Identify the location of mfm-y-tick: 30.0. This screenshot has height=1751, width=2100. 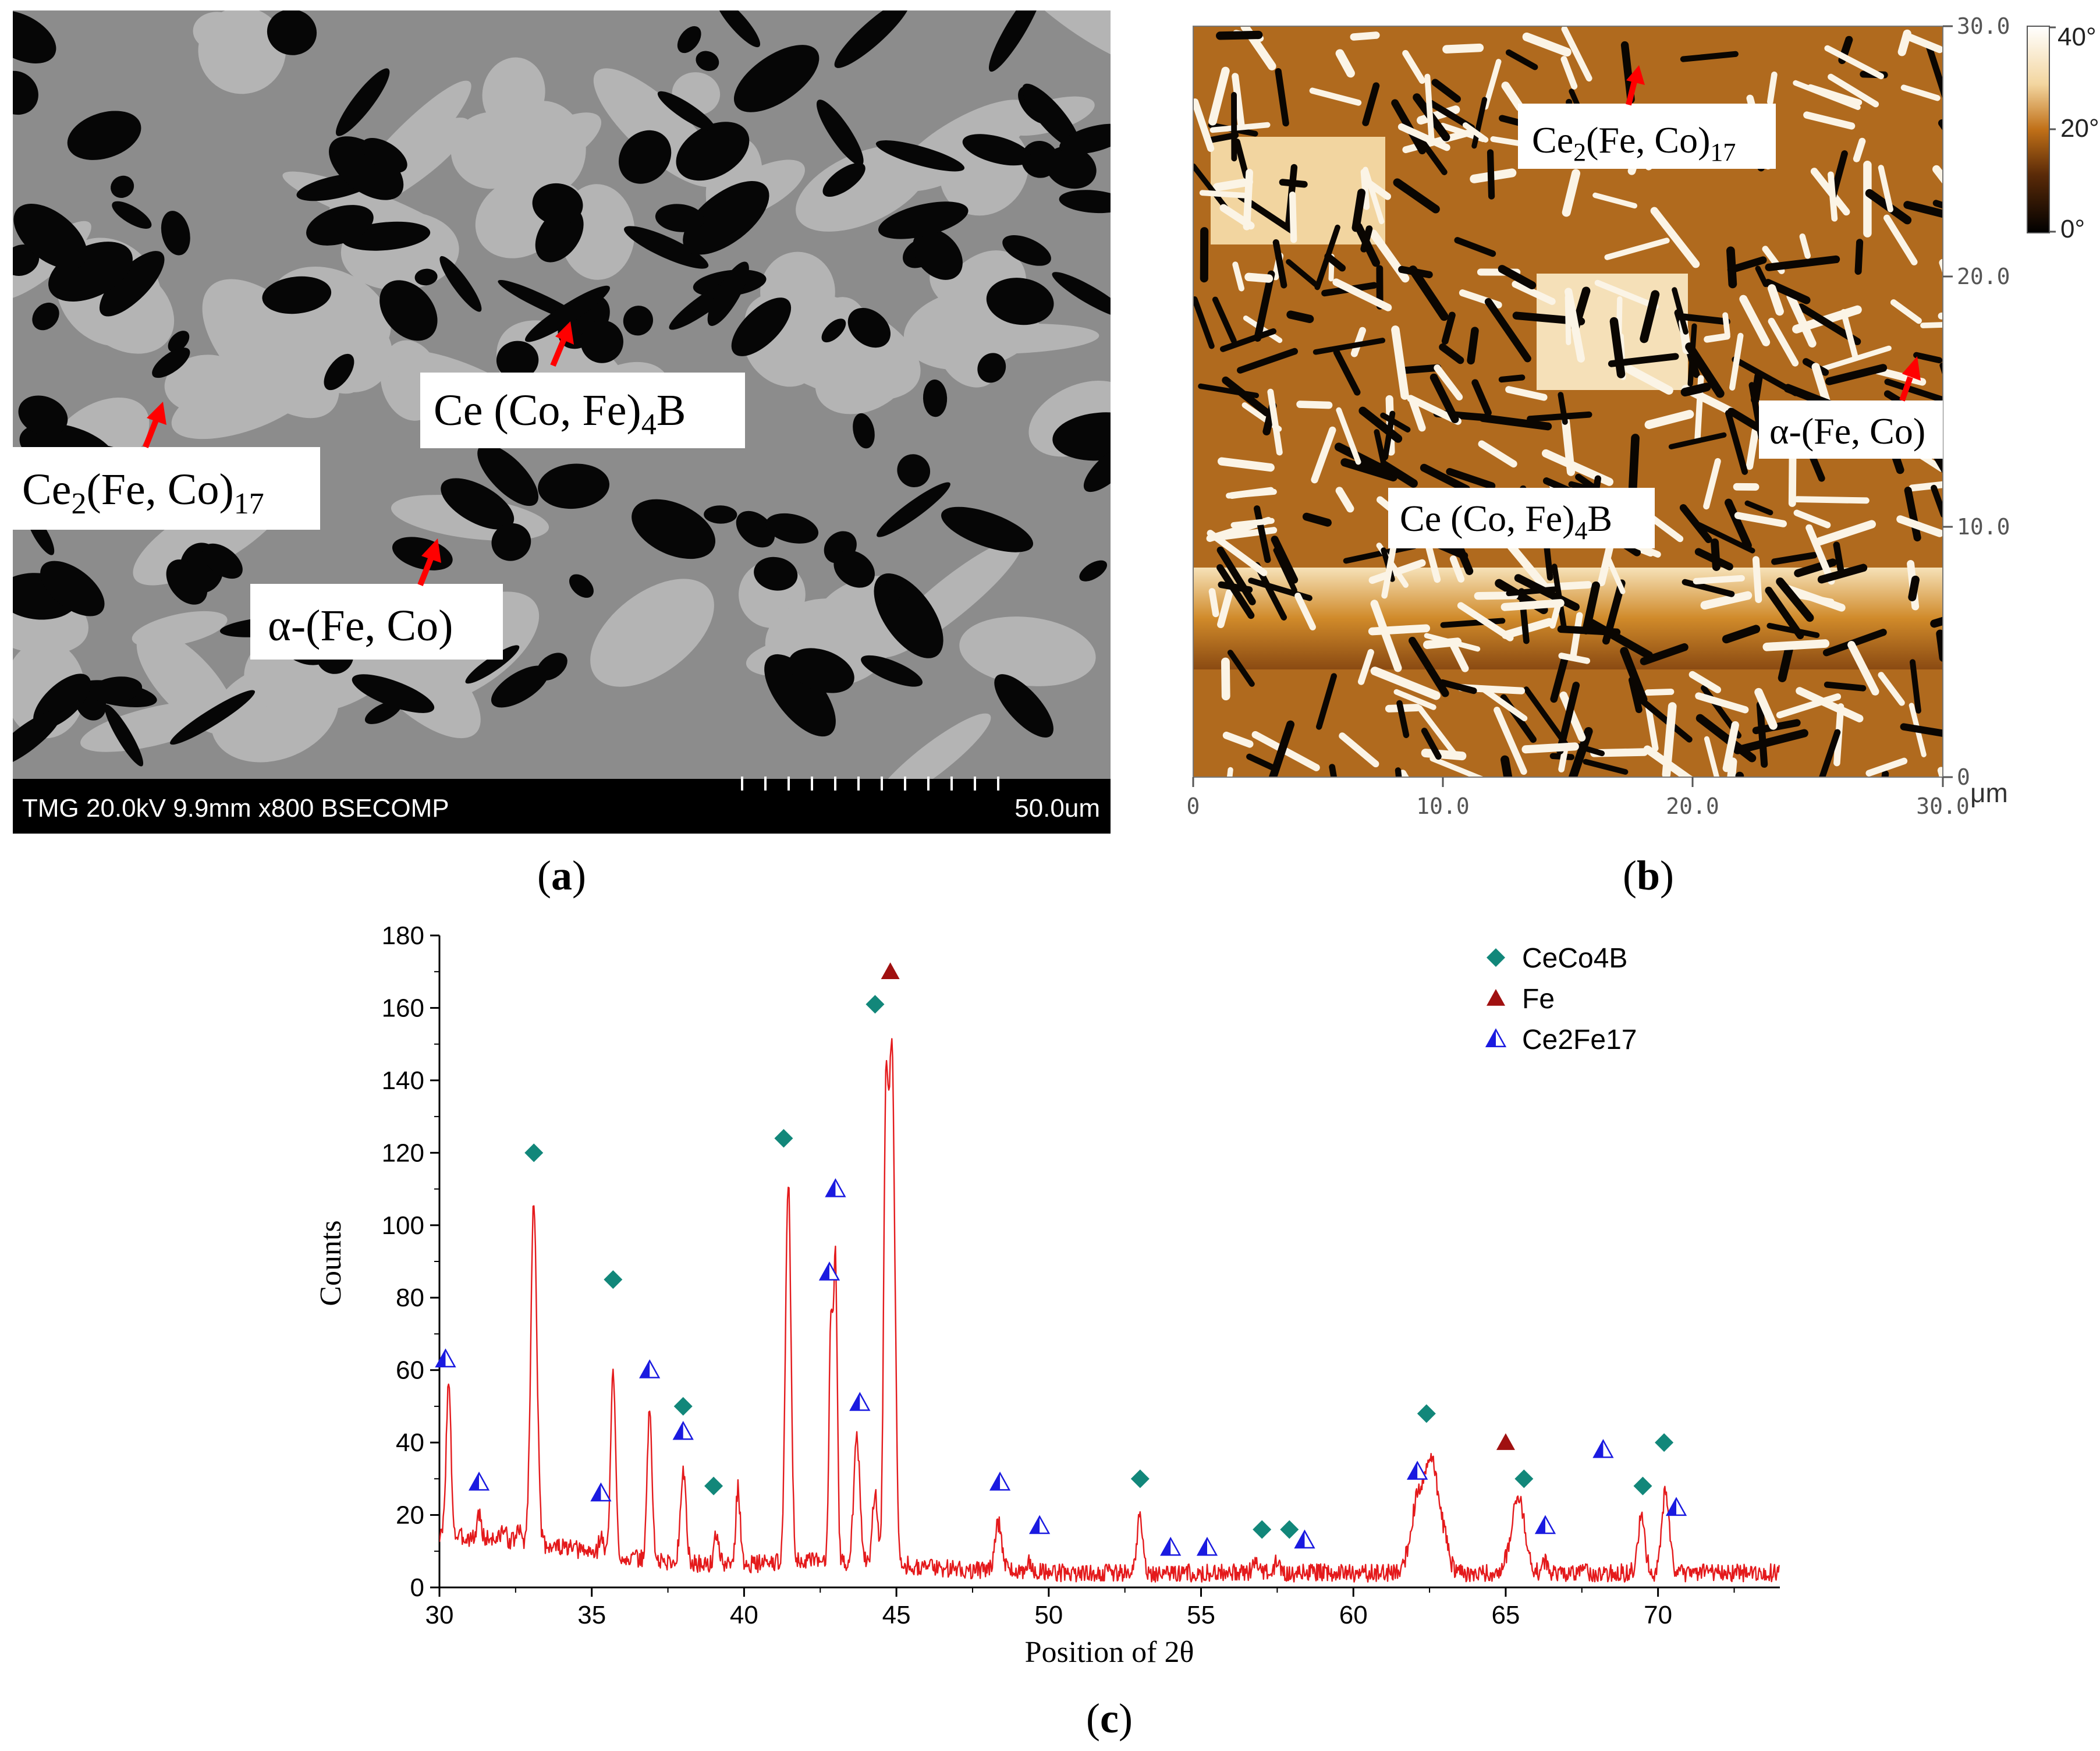
(1983, 26).